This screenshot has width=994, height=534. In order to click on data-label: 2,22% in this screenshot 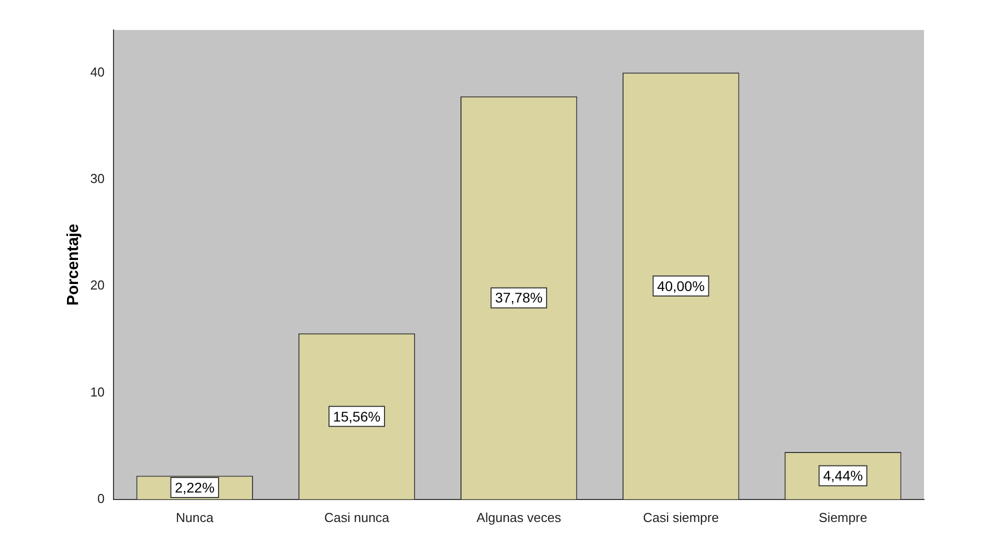, I will do `click(194, 487)`.